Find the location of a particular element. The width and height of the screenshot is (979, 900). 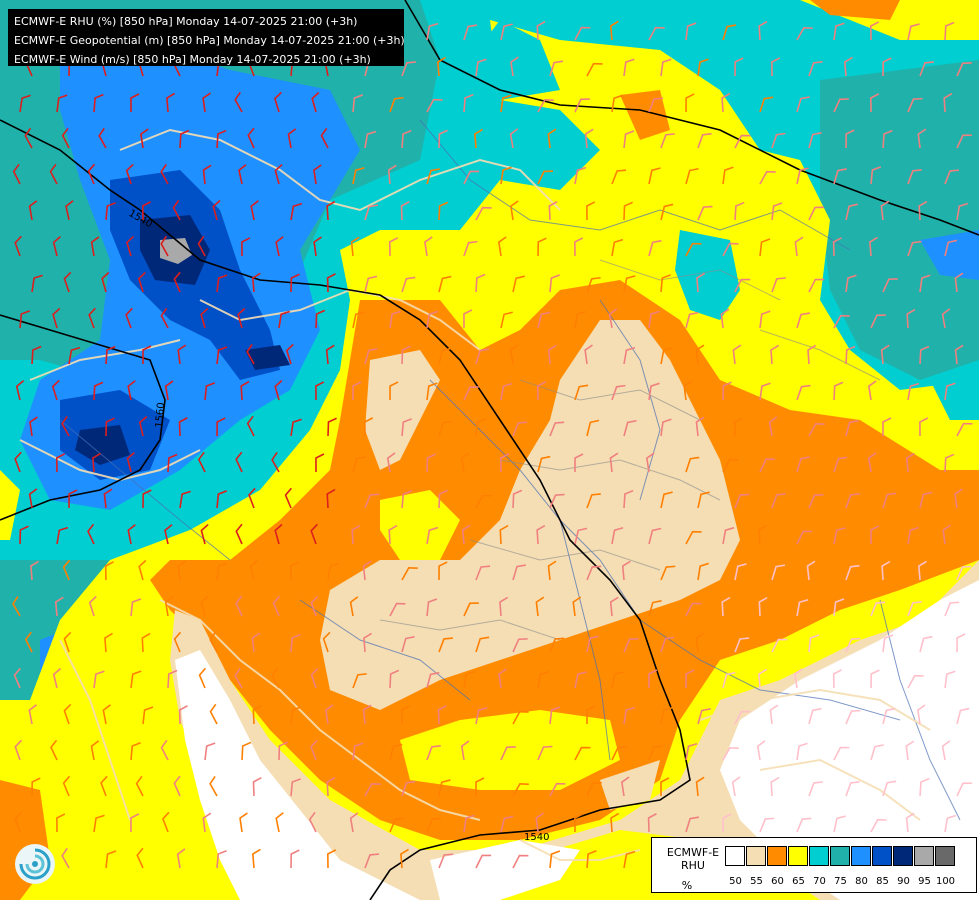

contour-label-1560: 1560 is located at coordinates (160, 415).